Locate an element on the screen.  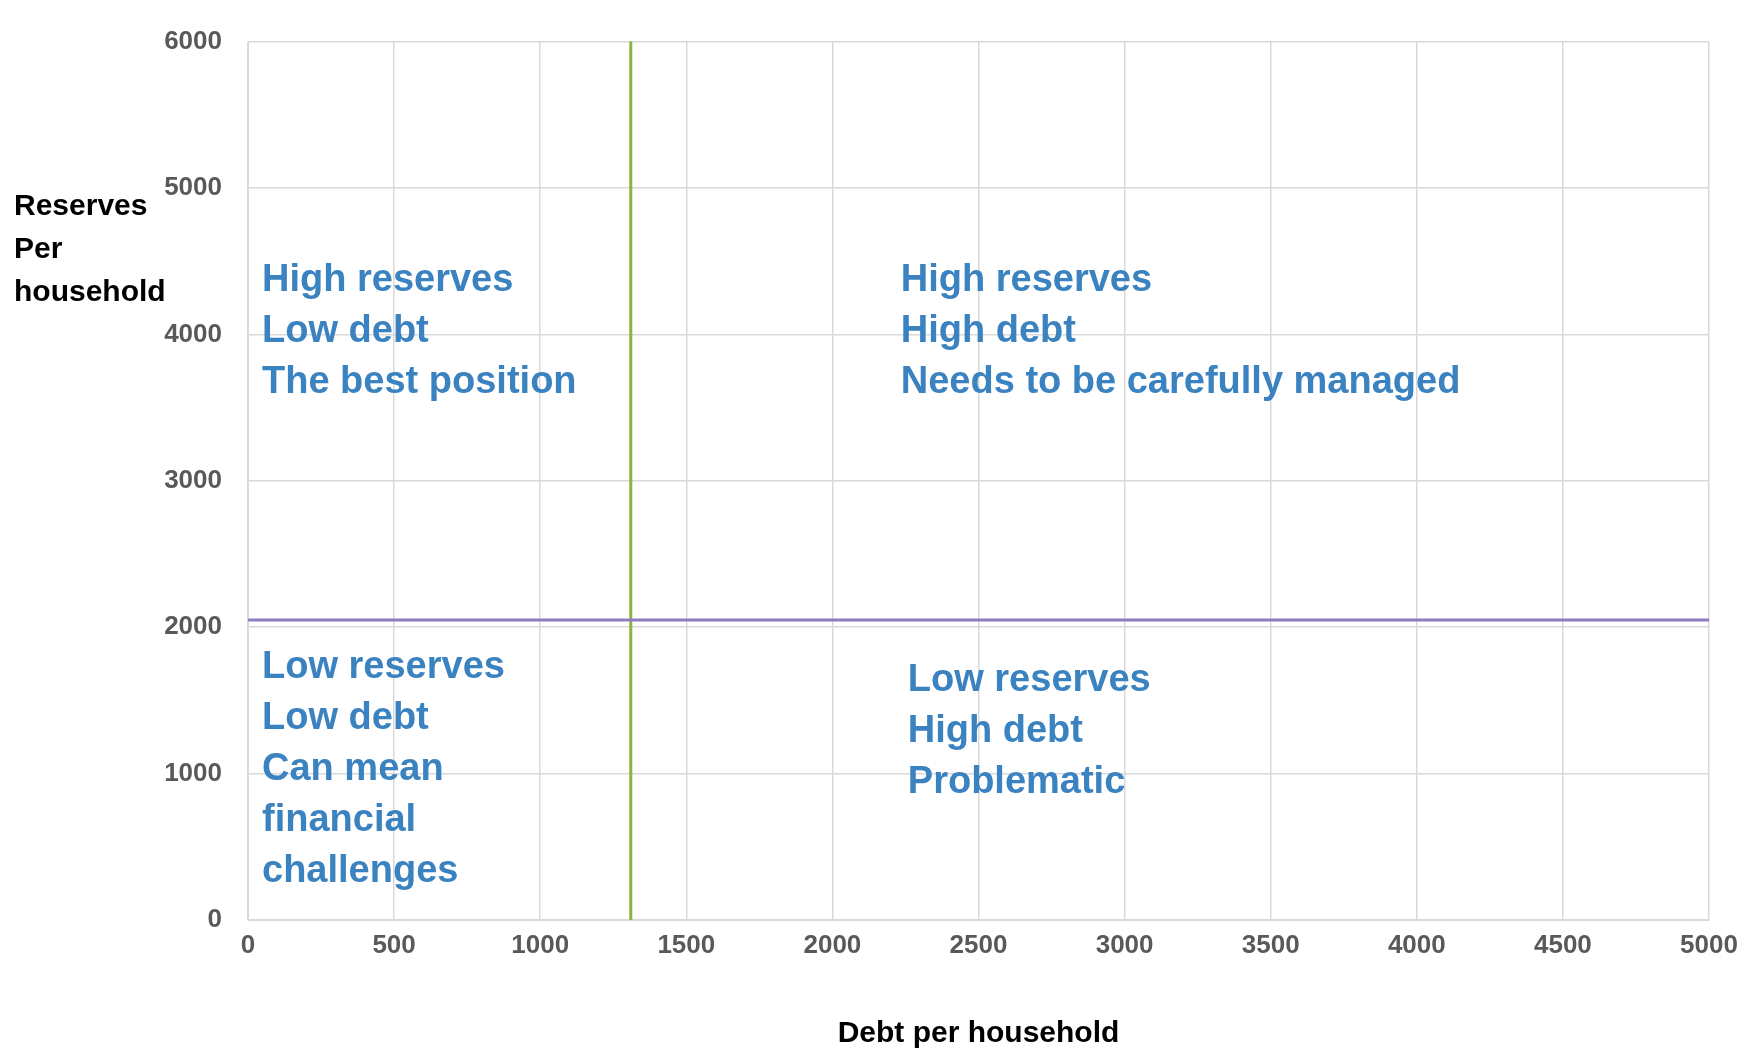
y-tick-label: 6000 is located at coordinates (193, 39).